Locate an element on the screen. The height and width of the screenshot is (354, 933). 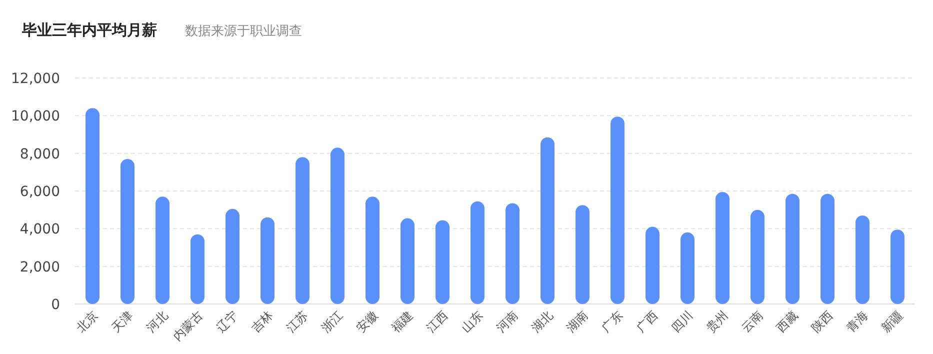
x-tick-label: 江苏 is located at coordinates (297, 322).